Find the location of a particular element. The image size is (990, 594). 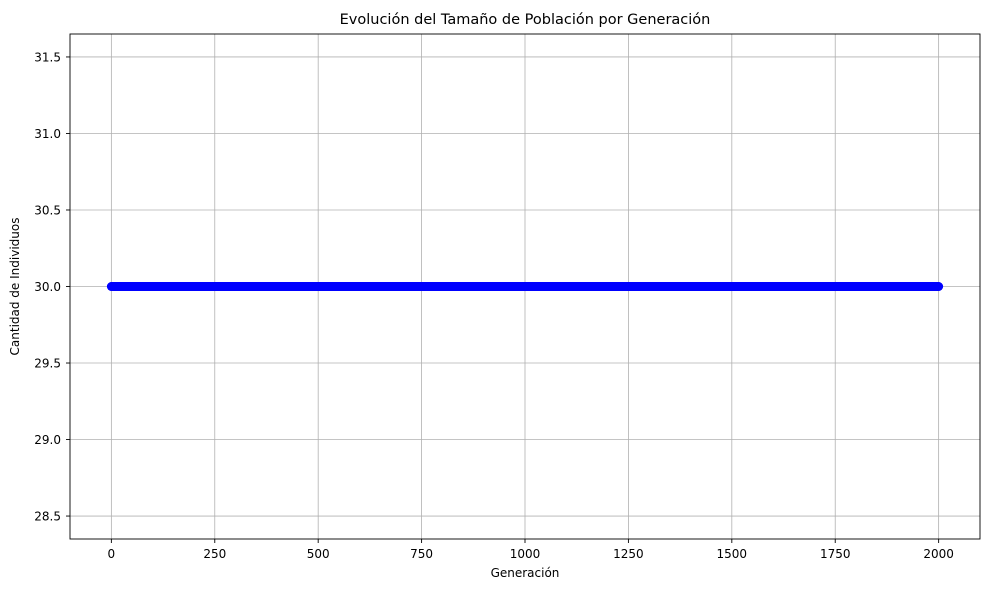

x-tick-label: 1000 is located at coordinates (525, 554).